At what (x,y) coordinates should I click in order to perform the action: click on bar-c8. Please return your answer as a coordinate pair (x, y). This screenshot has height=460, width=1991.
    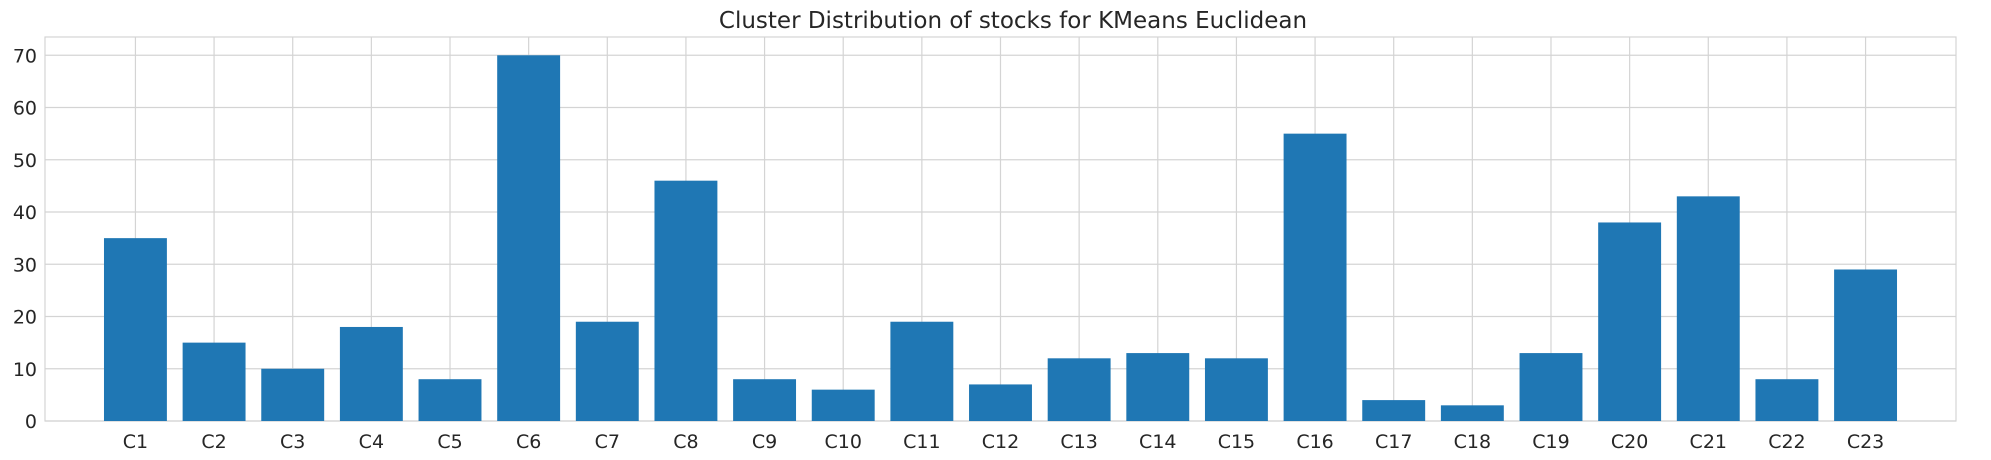
    Looking at the image, I should click on (686, 300).